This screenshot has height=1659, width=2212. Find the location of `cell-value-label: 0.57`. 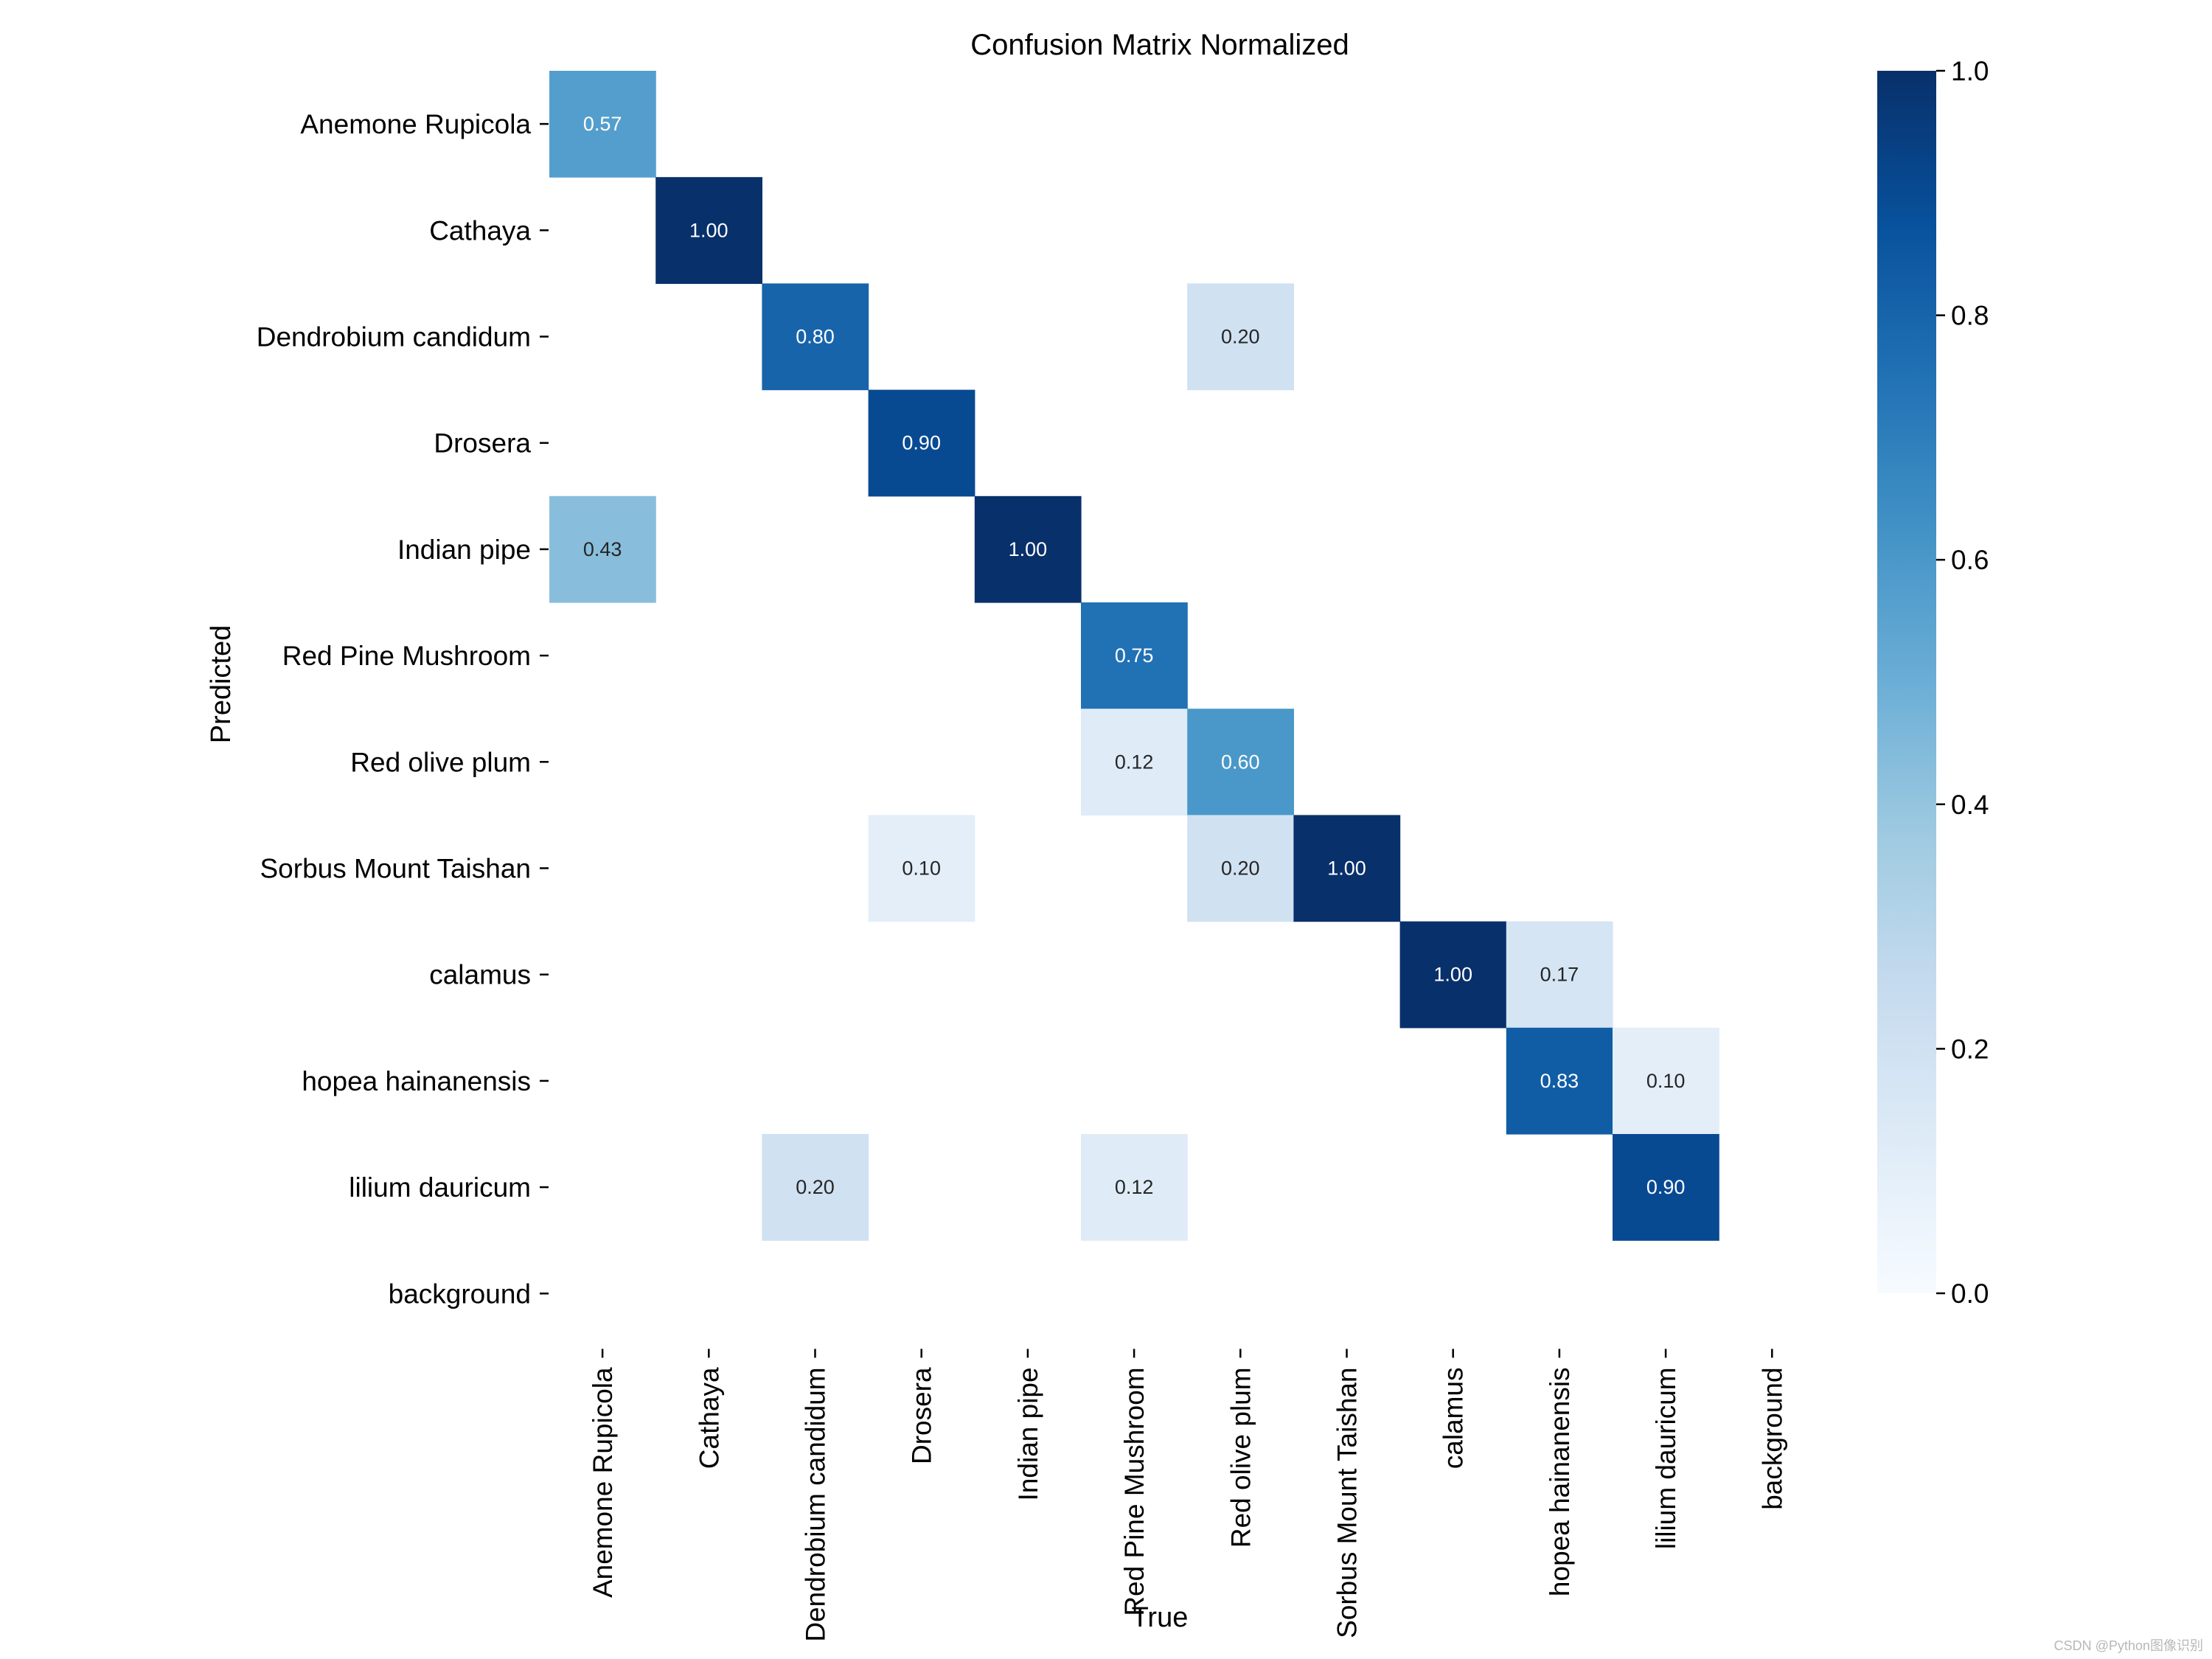

cell-value-label: 0.57 is located at coordinates (602, 124).